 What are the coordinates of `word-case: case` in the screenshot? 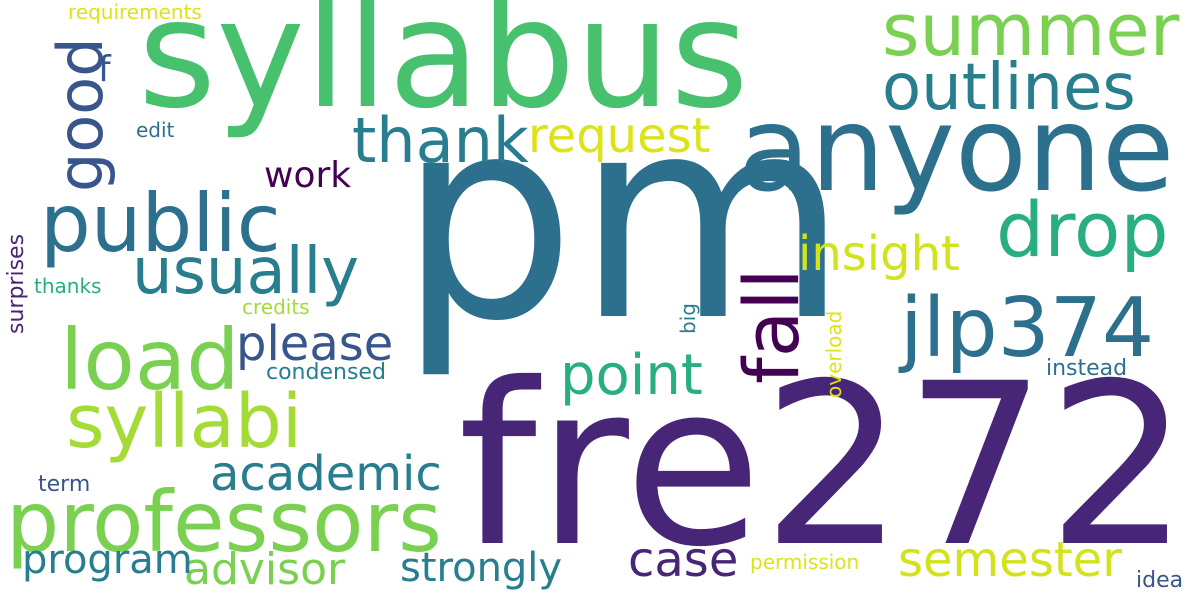 It's located at (683, 560).